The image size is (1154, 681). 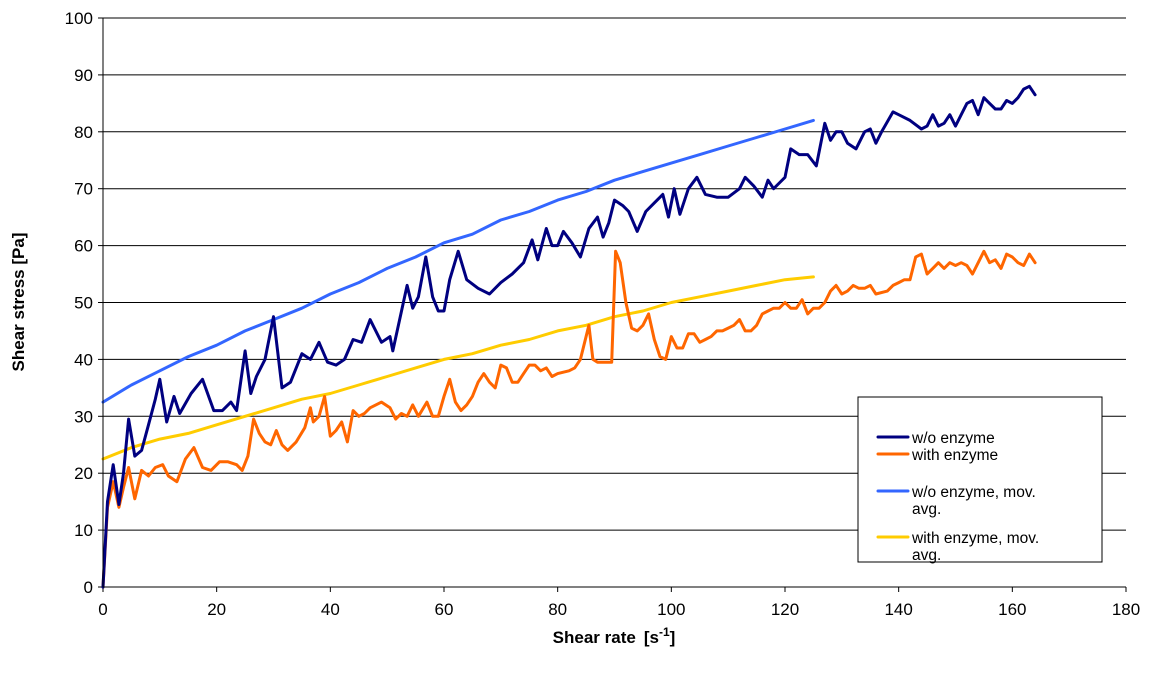 I want to click on legend-label-with-enzyme-mov-avg: with enzyme, mov. avg., so click(x=975, y=547).